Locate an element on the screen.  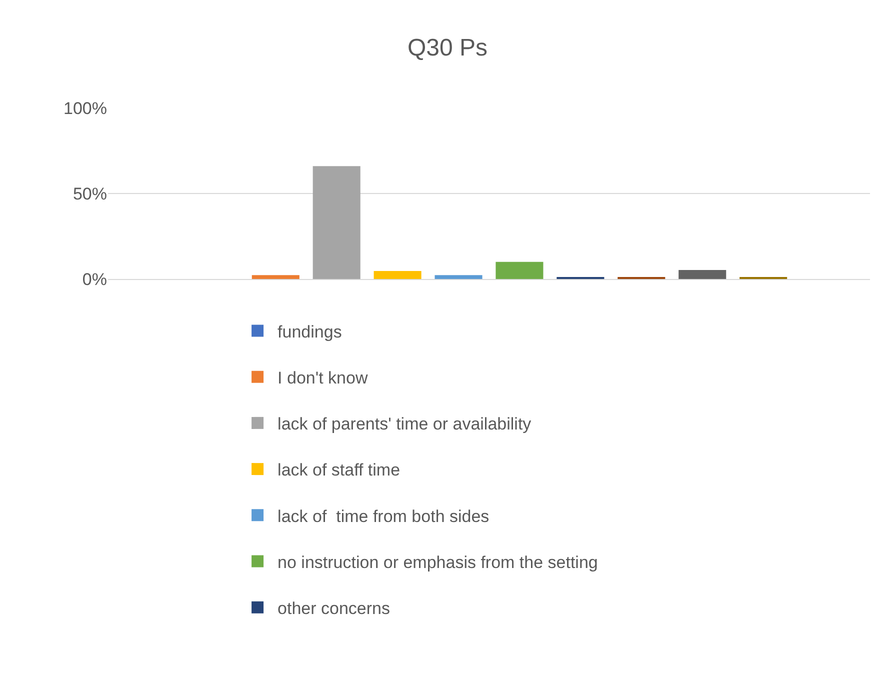
legend-label: other concerns is located at coordinates (334, 608).